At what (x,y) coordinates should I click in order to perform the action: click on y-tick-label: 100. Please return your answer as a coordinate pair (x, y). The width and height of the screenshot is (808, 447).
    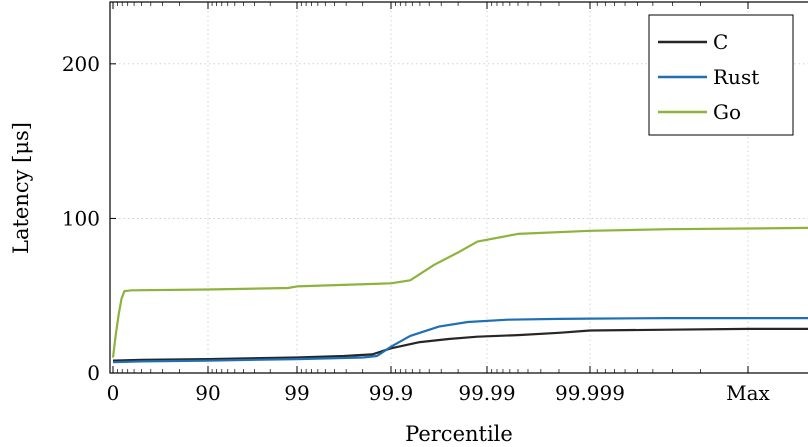
    Looking at the image, I should click on (81, 218).